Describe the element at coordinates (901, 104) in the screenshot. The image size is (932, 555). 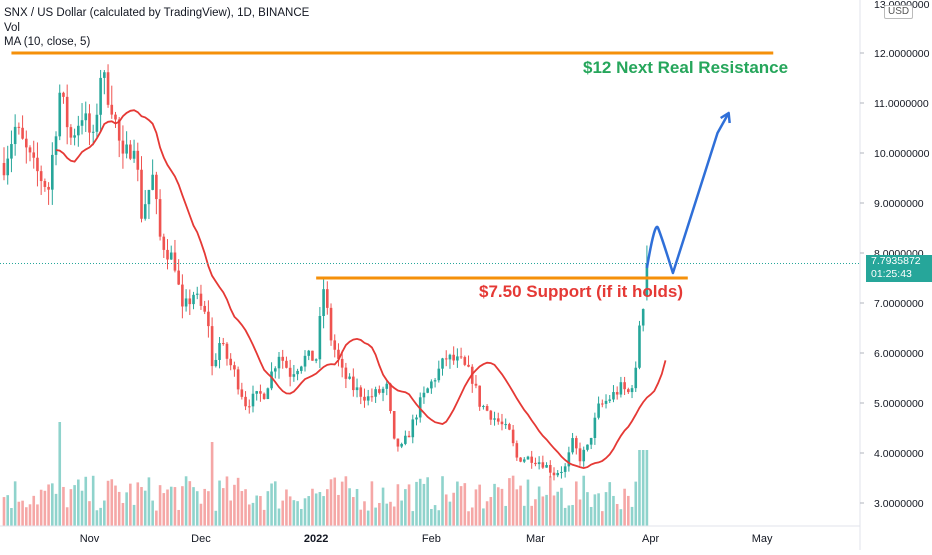
I see `price-tick-label: 11.0000000` at that location.